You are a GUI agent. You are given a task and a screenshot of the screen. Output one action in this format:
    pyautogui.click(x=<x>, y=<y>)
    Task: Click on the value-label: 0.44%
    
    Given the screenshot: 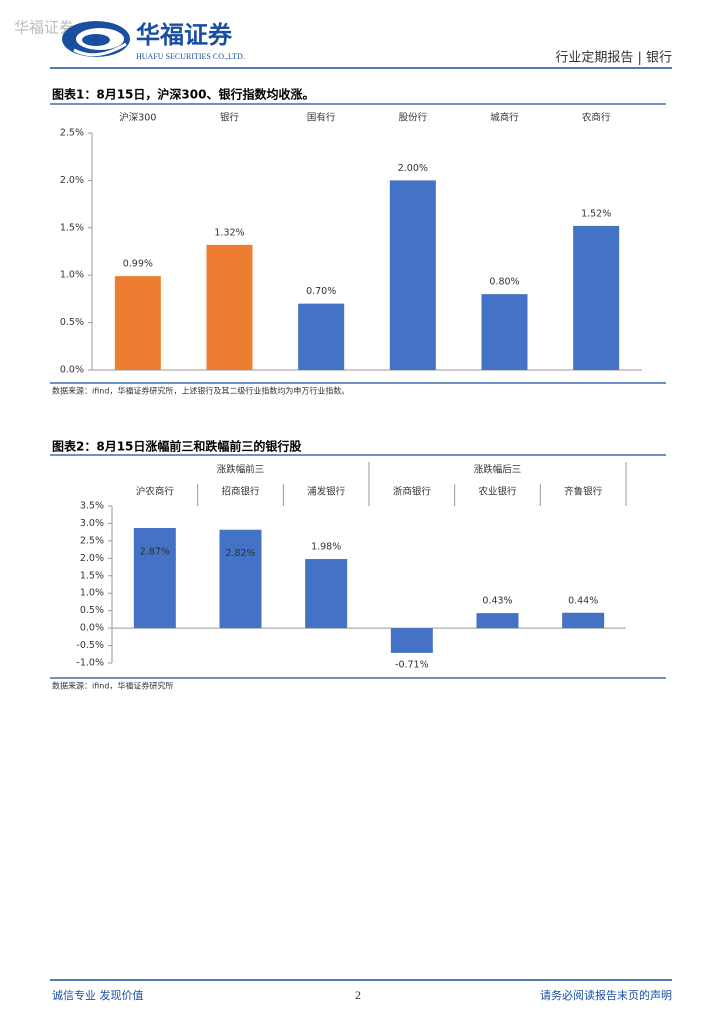 What is the action you would take?
    pyautogui.click(x=583, y=600)
    